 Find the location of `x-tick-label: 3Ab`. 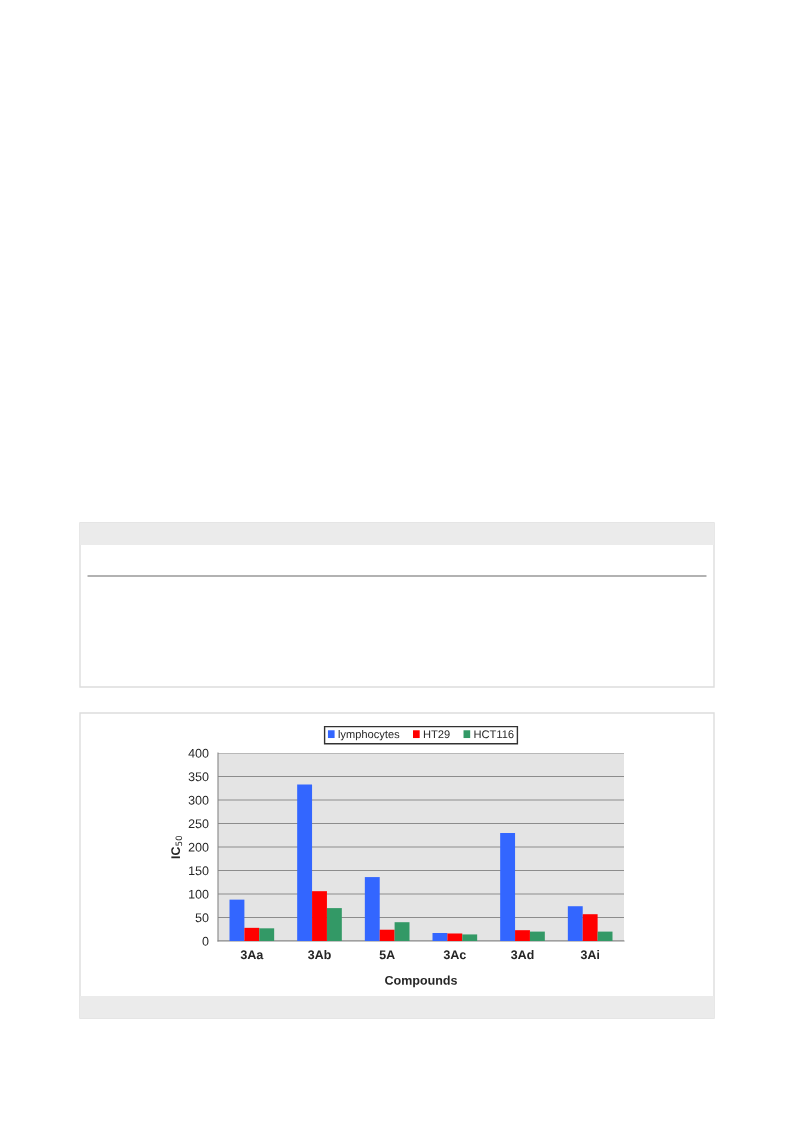

x-tick-label: 3Ab is located at coordinates (319, 955).